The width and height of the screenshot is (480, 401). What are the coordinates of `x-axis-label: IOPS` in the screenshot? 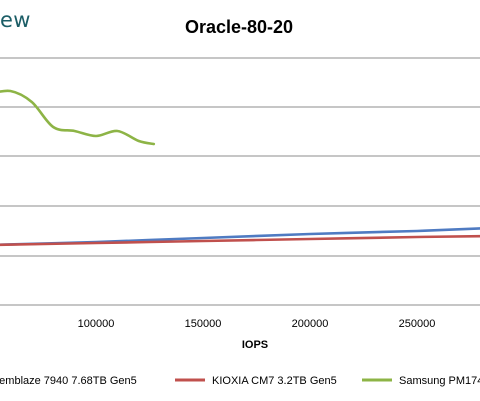 It's located at (255, 345).